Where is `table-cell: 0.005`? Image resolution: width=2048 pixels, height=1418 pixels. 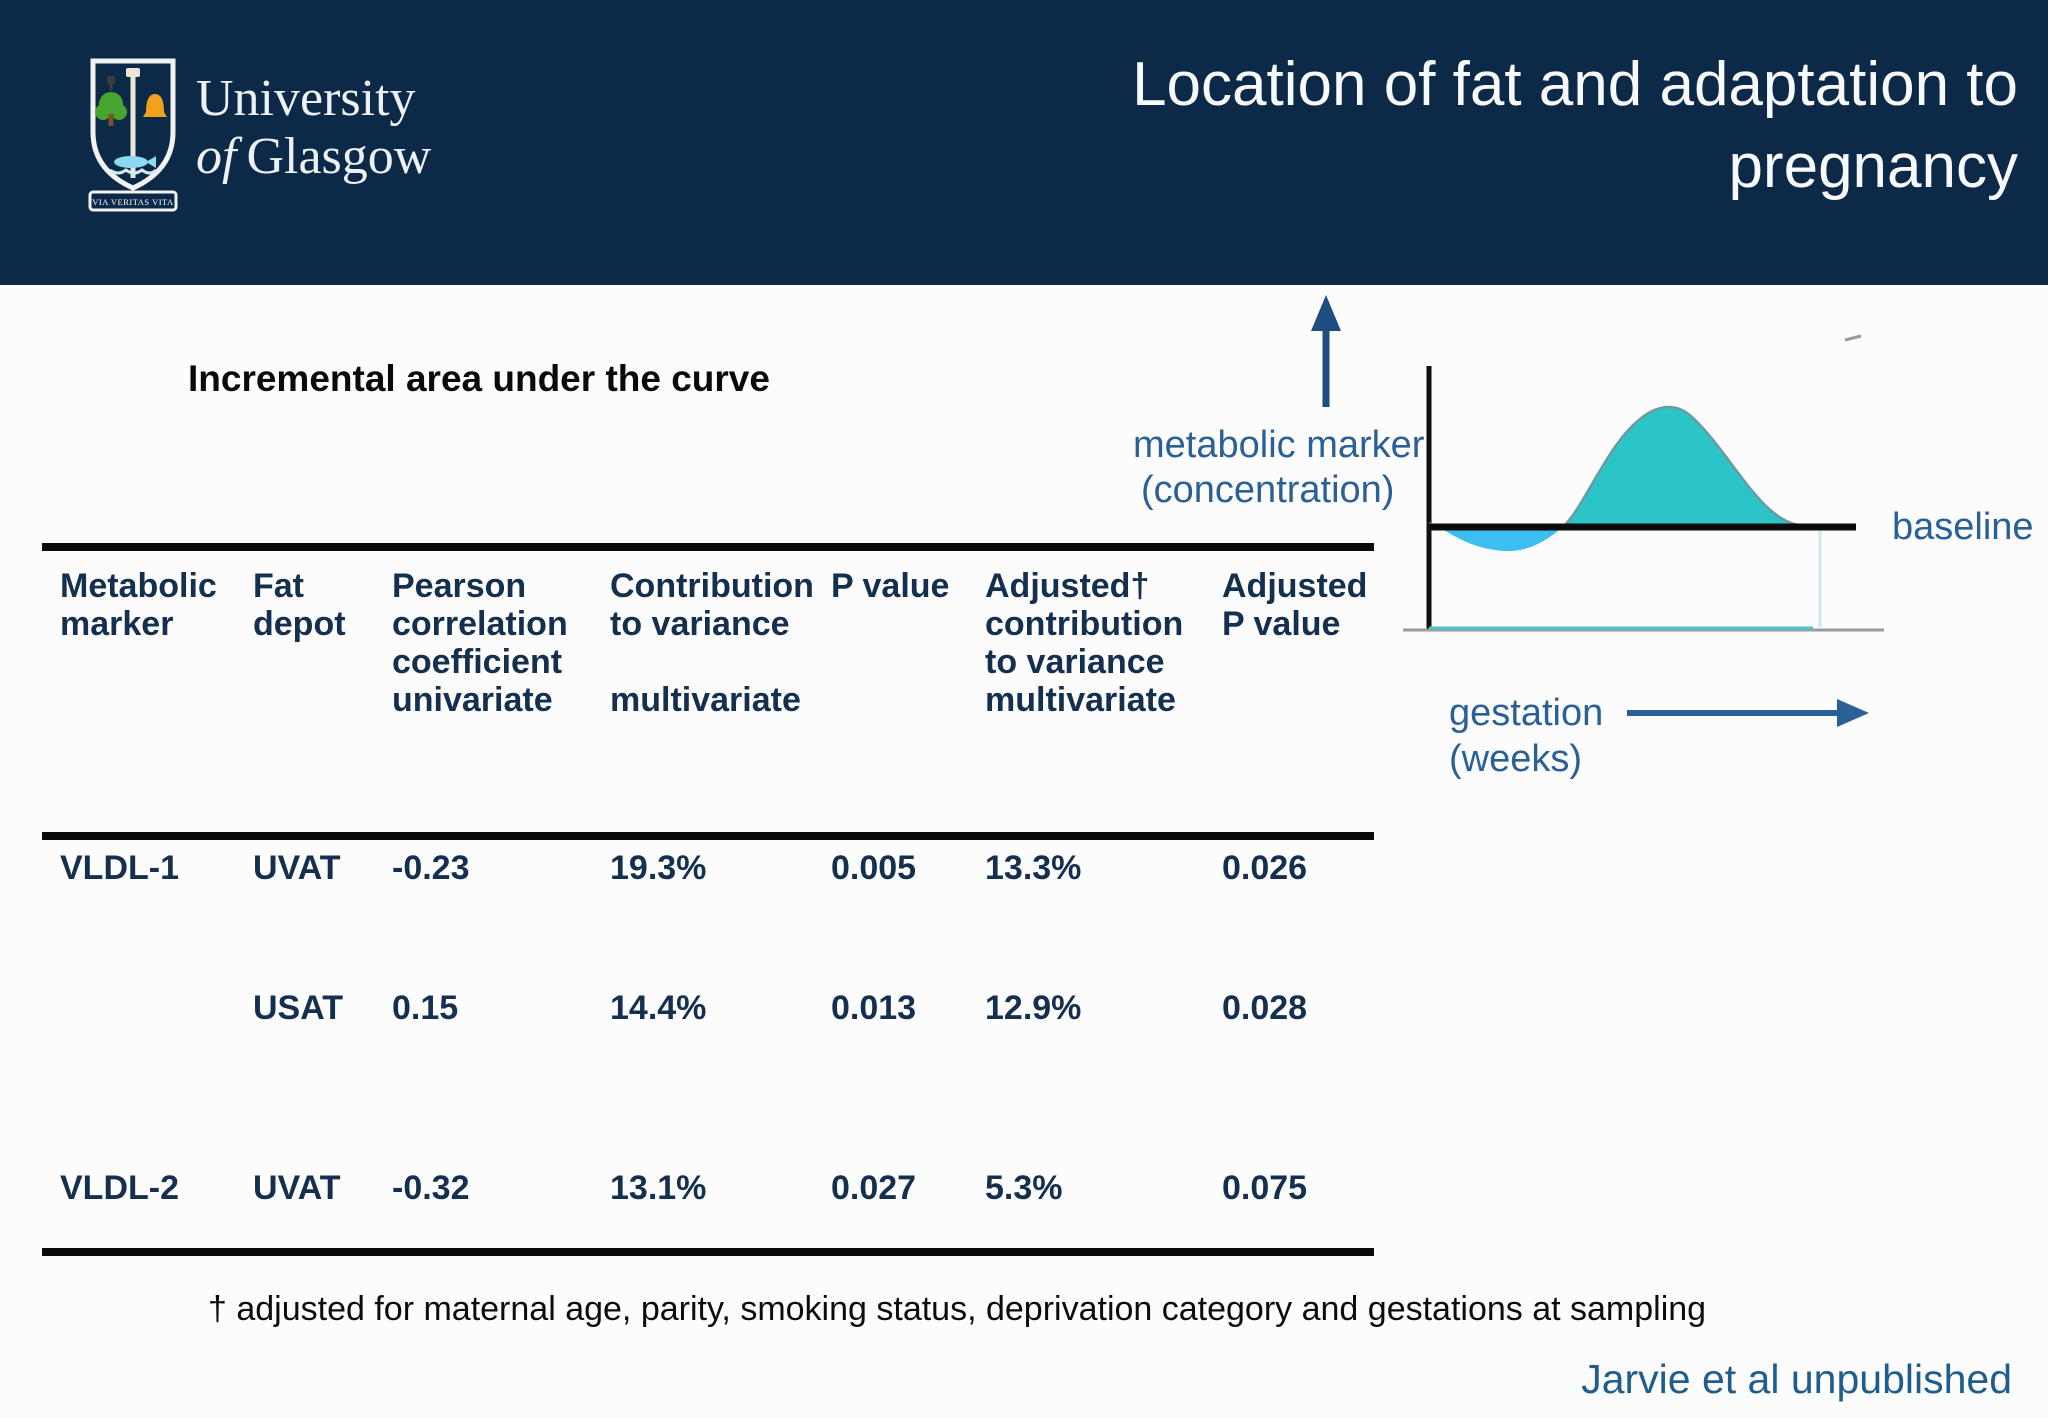
table-cell: 0.005 is located at coordinates (874, 868).